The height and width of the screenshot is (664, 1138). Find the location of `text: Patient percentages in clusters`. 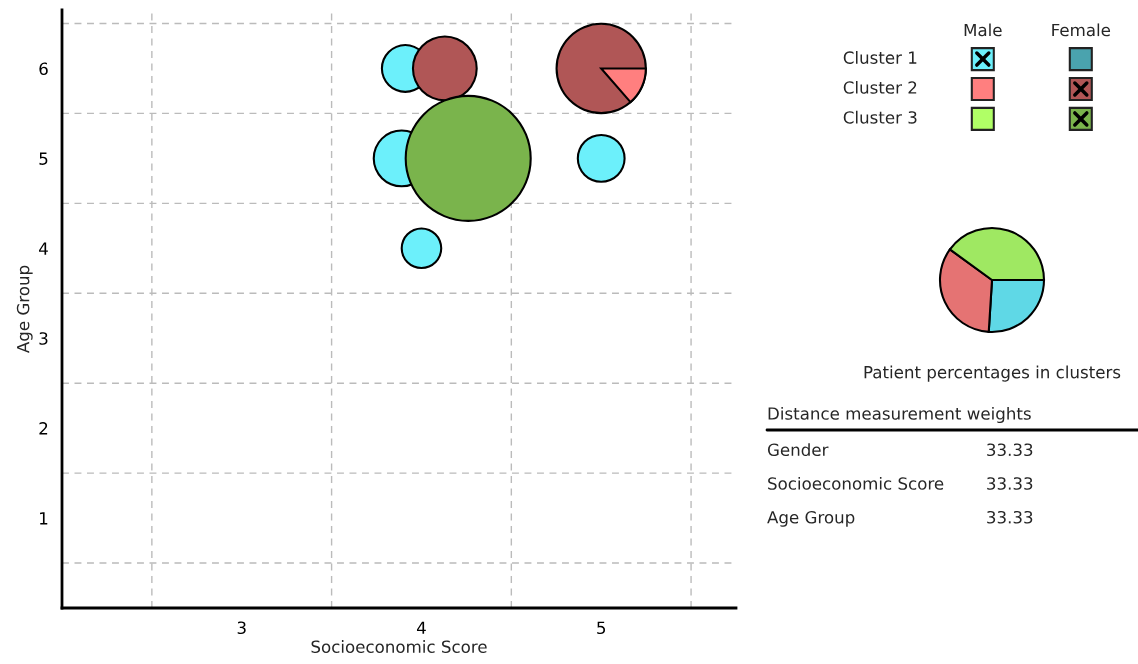

text: Patient percentages in clusters is located at coordinates (992, 373).